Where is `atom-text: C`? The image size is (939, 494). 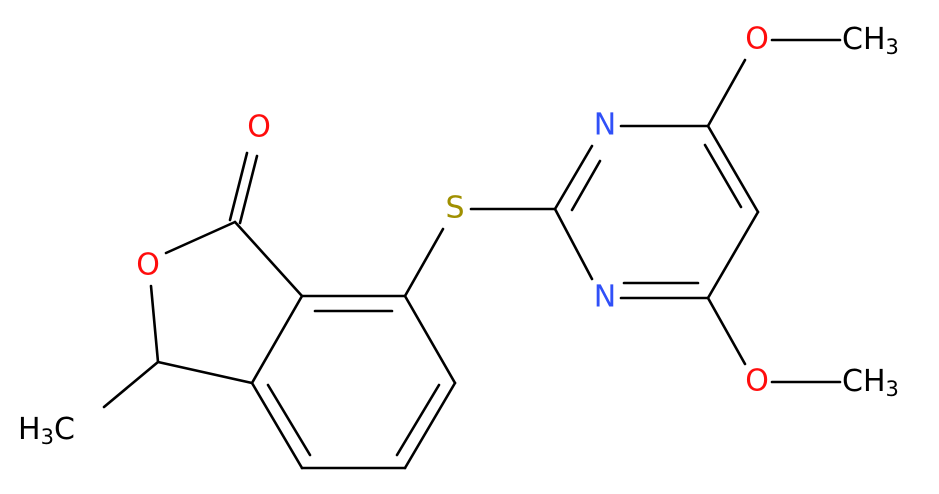
atom-text: C is located at coordinates (64, 429).